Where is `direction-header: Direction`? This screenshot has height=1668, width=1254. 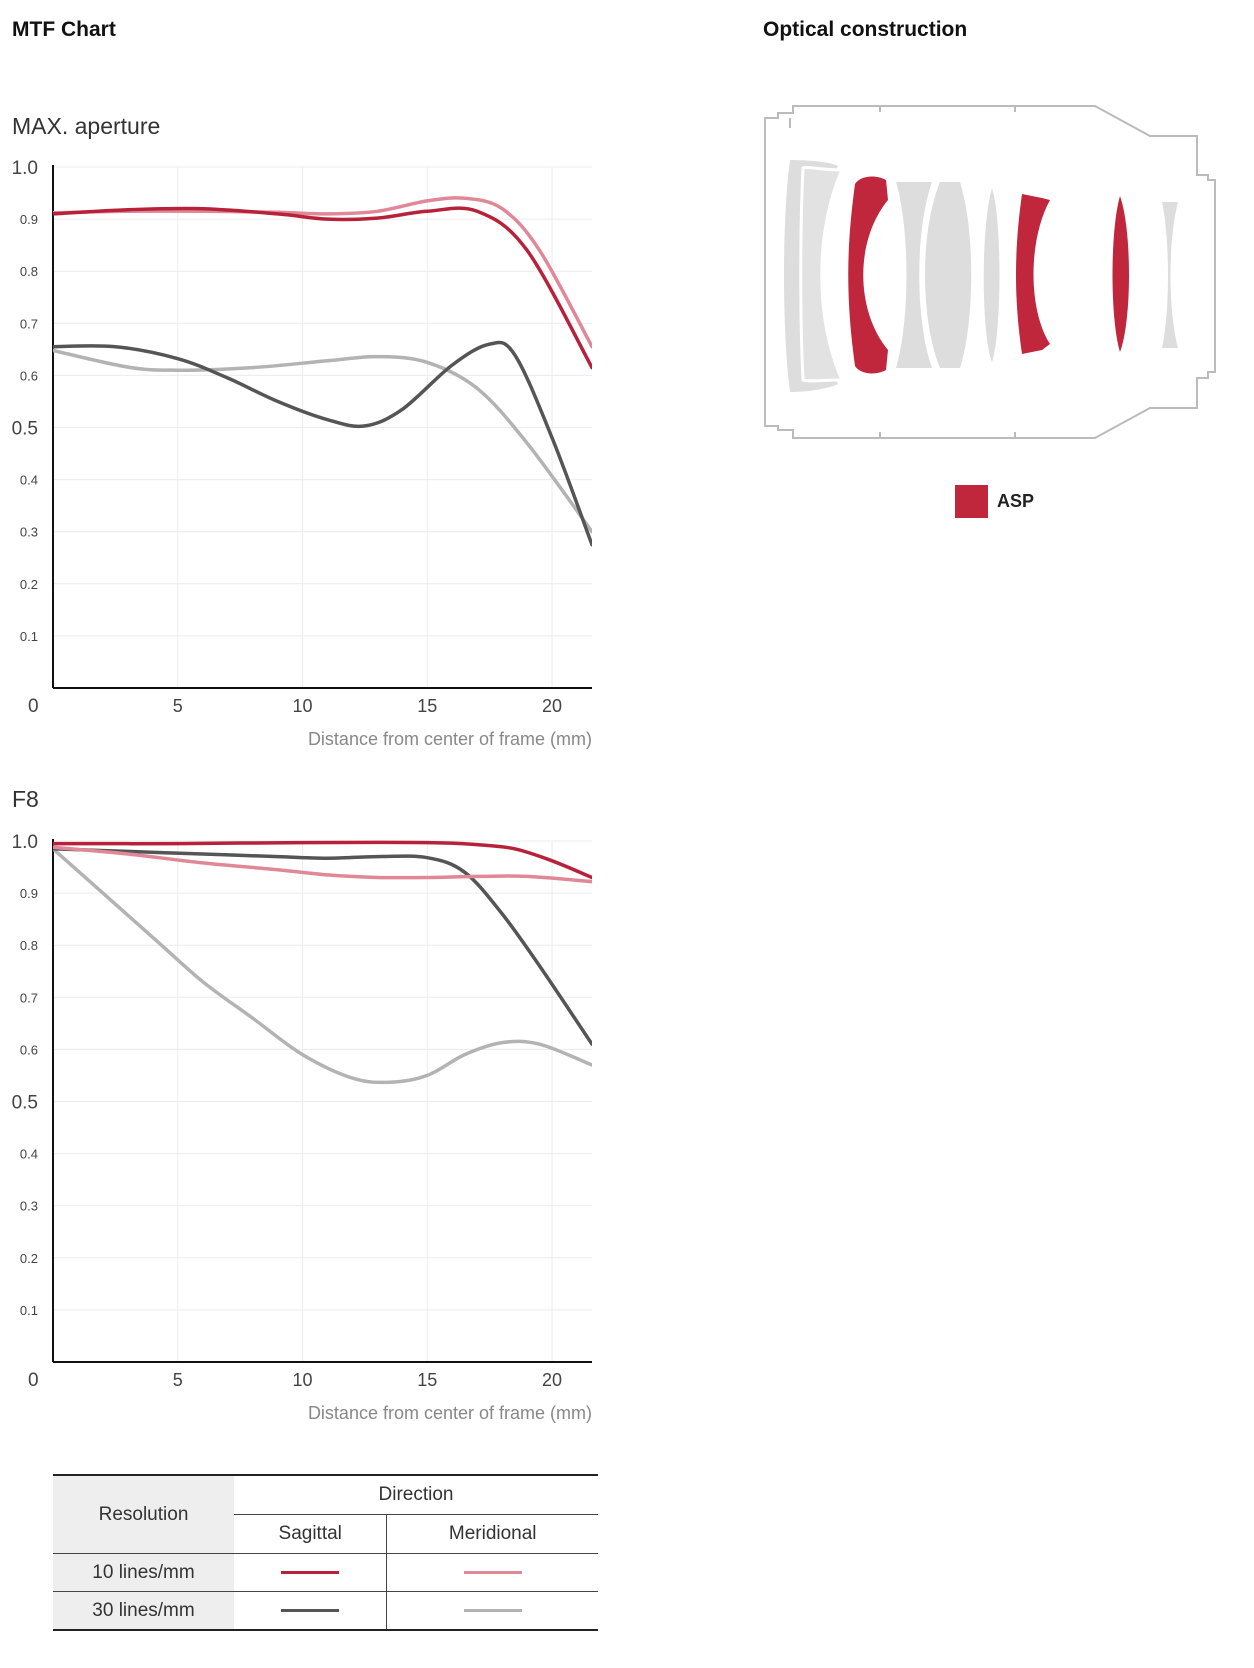 direction-header: Direction is located at coordinates (416, 1494).